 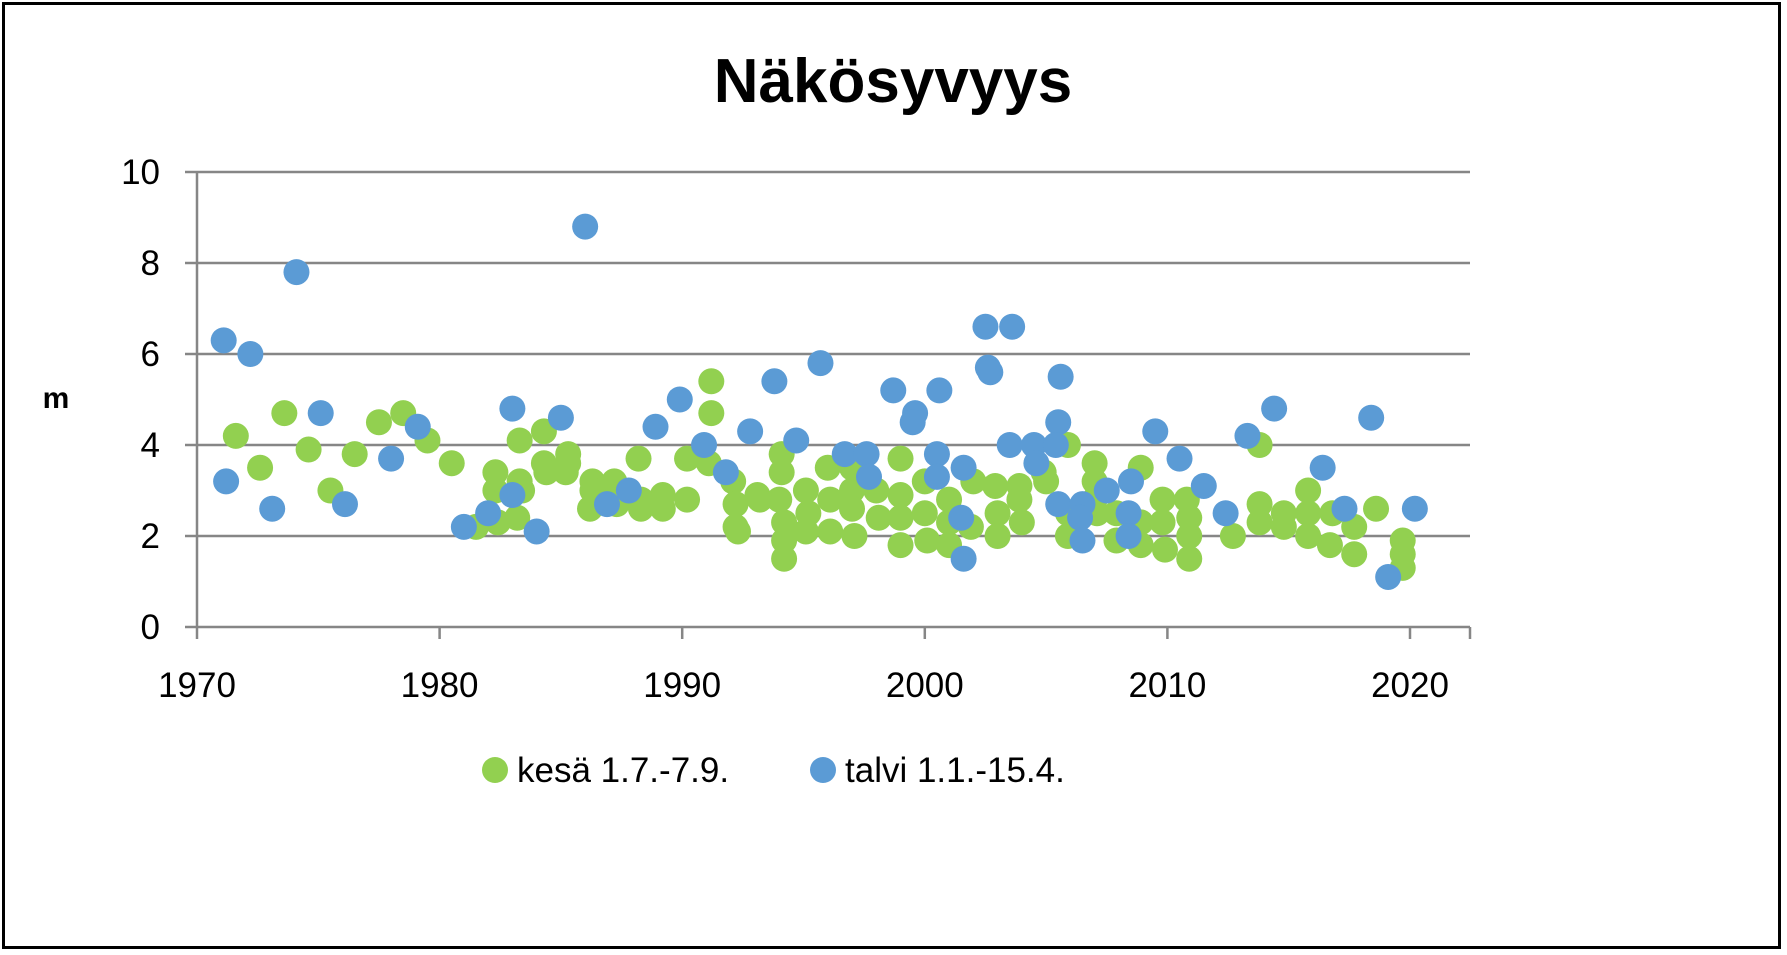 What do you see at coordinates (140, 172) in the screenshot?
I see `y-tick-label: 10` at bounding box center [140, 172].